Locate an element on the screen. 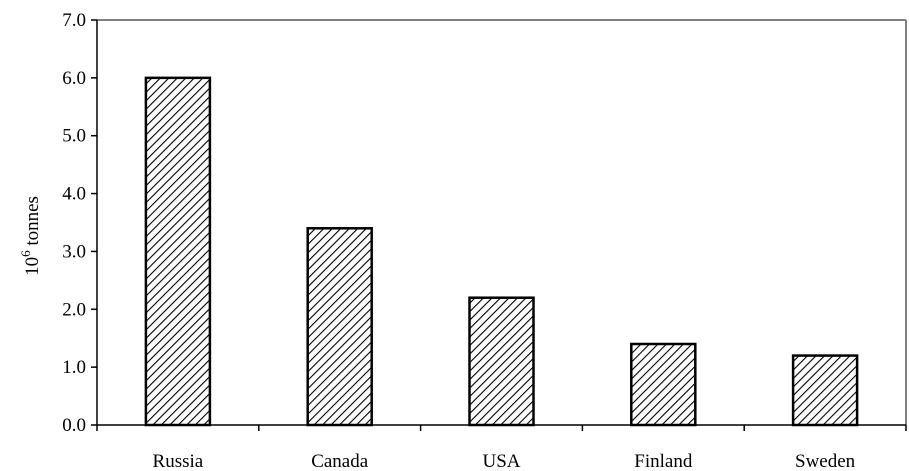  category-label-usa: USA is located at coordinates (501, 461).